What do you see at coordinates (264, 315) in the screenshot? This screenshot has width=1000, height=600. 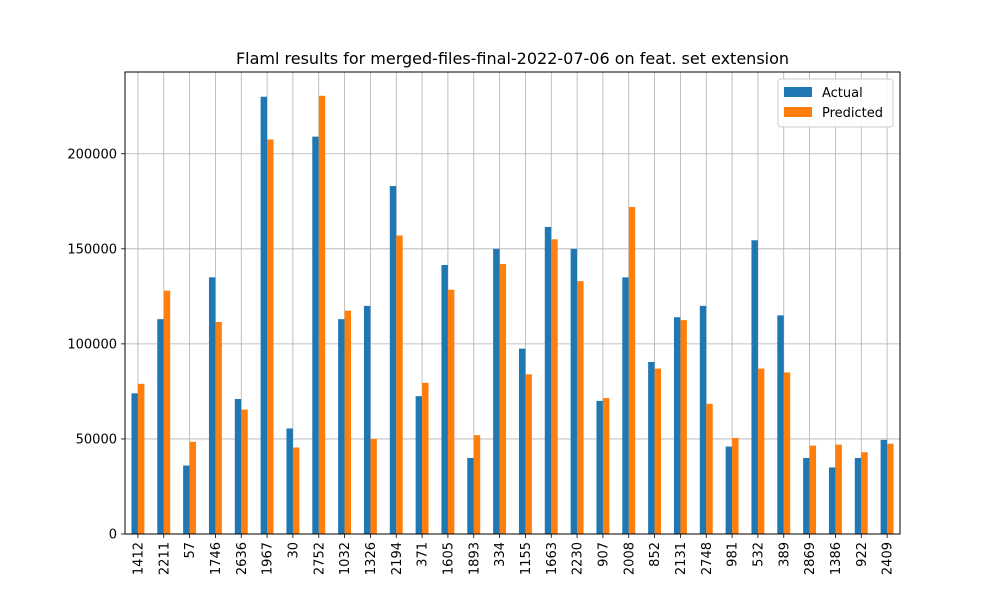 I see `bar-actual-1967` at bounding box center [264, 315].